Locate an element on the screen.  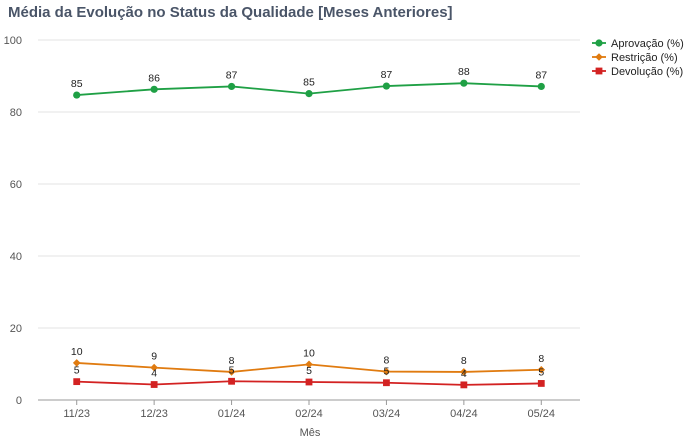
y-tick-label: 0 is located at coordinates (19, 401).